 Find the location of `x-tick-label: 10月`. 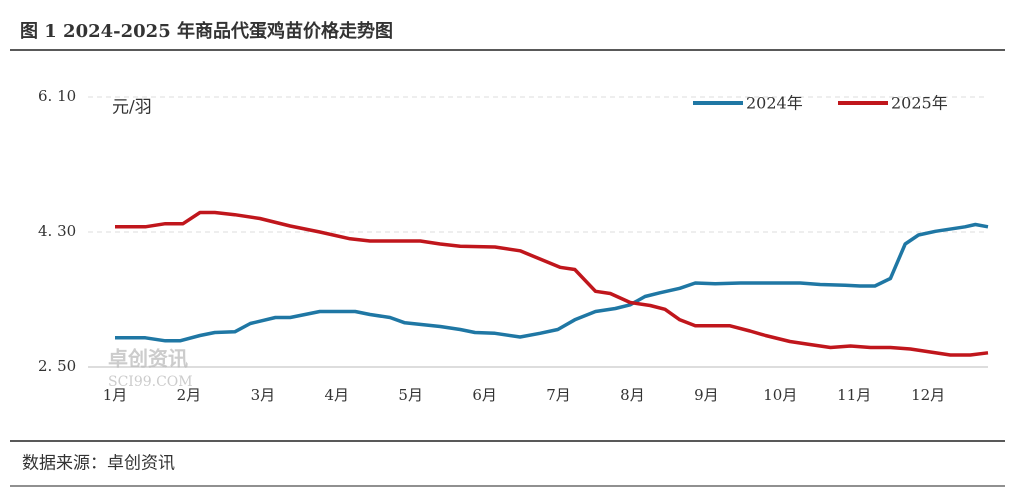

x-tick-label: 10月 is located at coordinates (780, 395).